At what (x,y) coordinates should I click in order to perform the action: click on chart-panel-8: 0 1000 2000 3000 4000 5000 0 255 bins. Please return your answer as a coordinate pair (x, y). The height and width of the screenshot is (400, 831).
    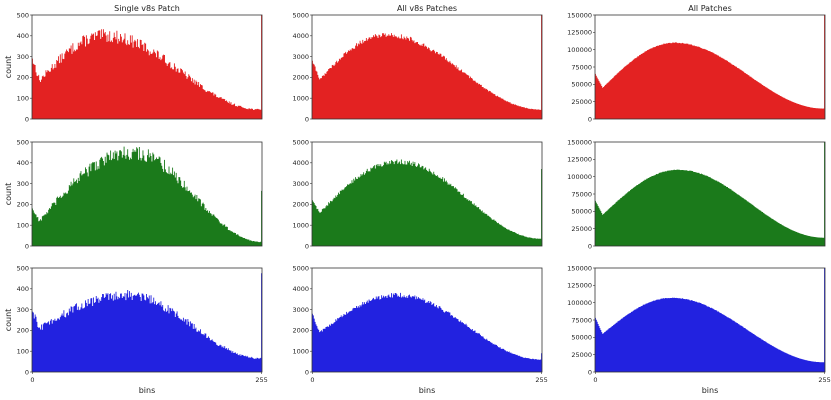
    Looking at the image, I should click on (419, 329).